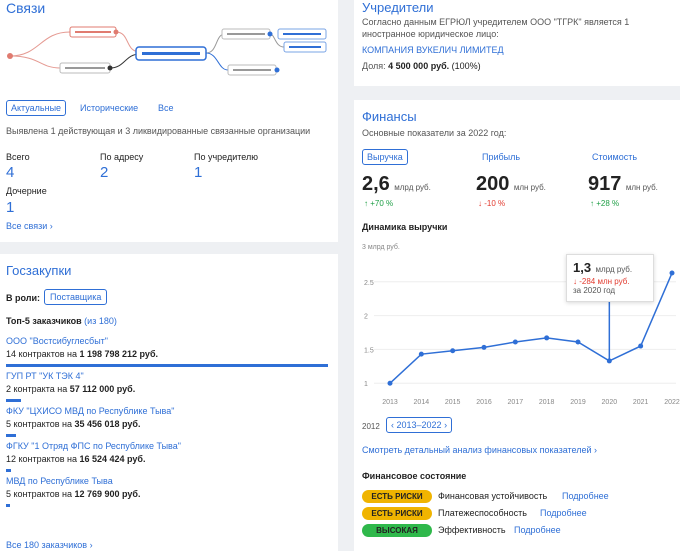 Image resolution: width=680 pixels, height=551 pixels. I want to click on metric-value-value: 917, so click(605, 184).